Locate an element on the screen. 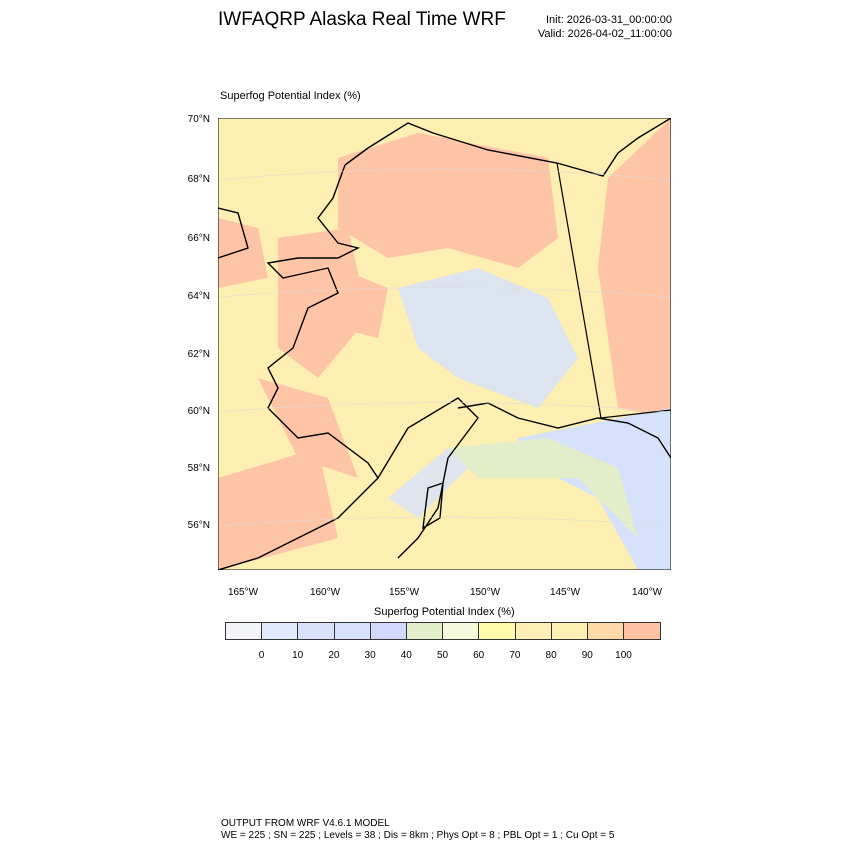  colorbar-label: 90 is located at coordinates (587, 655).